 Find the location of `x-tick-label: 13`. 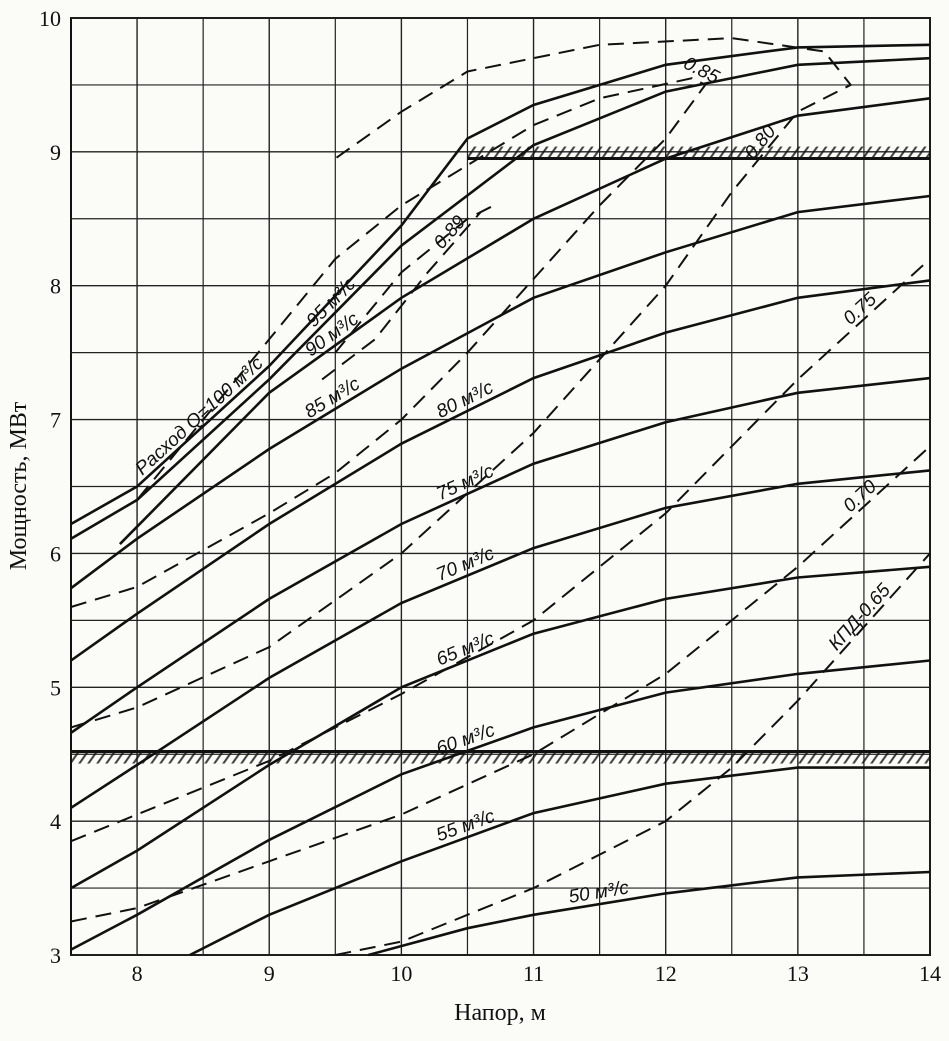

x-tick-label: 13 is located at coordinates (798, 973).